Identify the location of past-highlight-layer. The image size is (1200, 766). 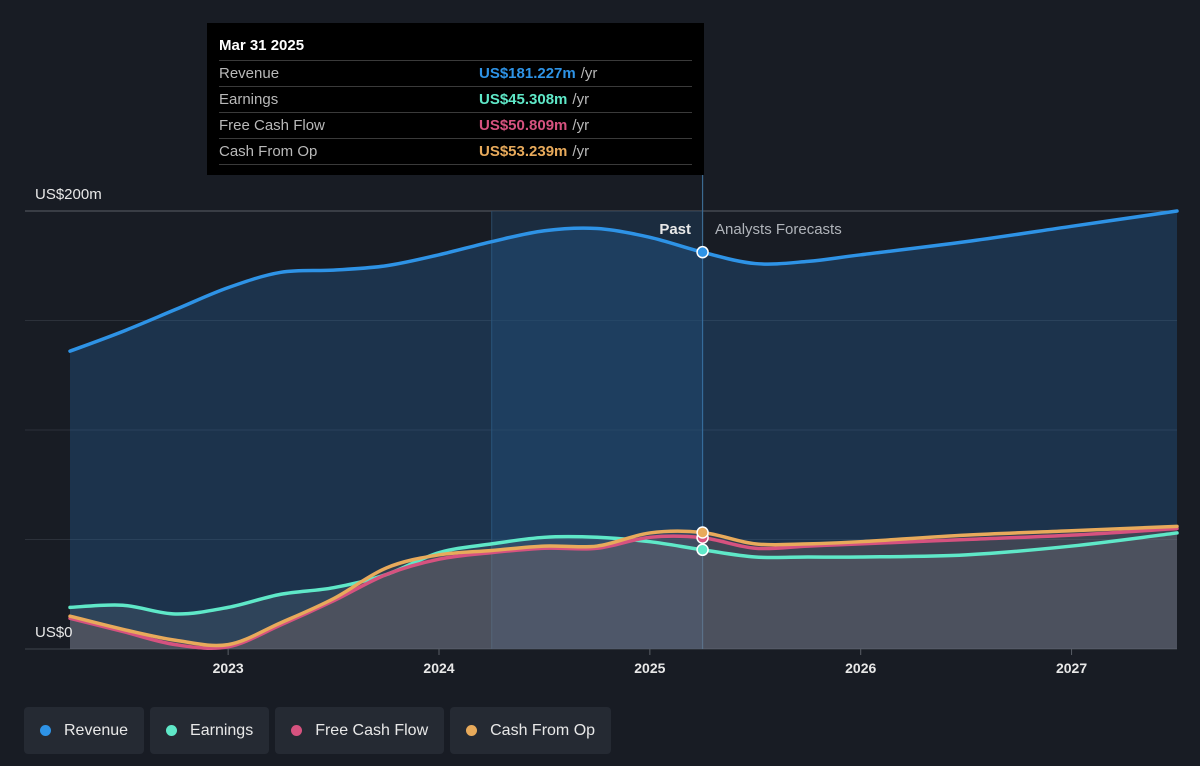
(597, 412).